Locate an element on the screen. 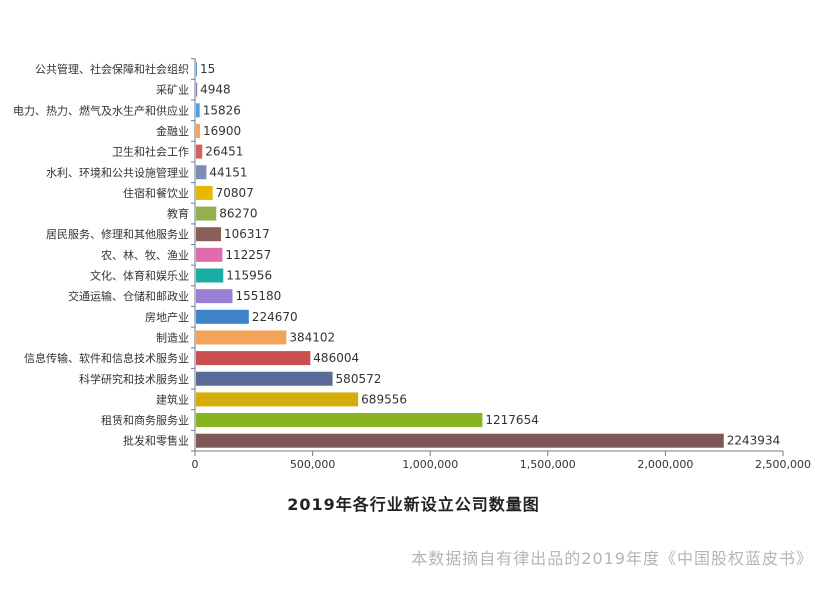 The width and height of the screenshot is (827, 590). category-label: 公共管理、社会保障和社会组织 is located at coordinates (112, 69).